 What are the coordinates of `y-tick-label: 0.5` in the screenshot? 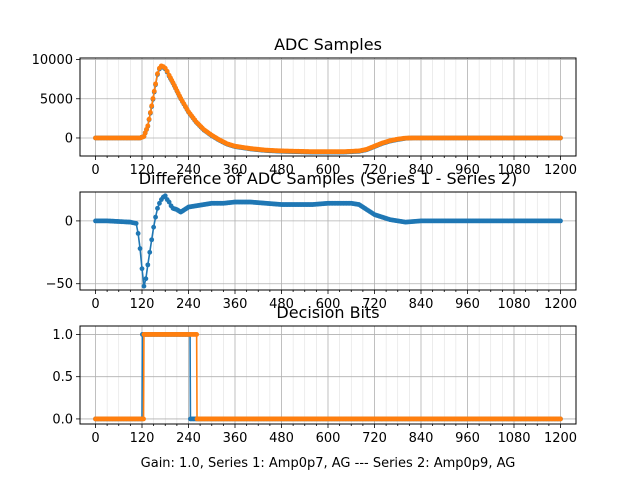 It's located at (62, 377).